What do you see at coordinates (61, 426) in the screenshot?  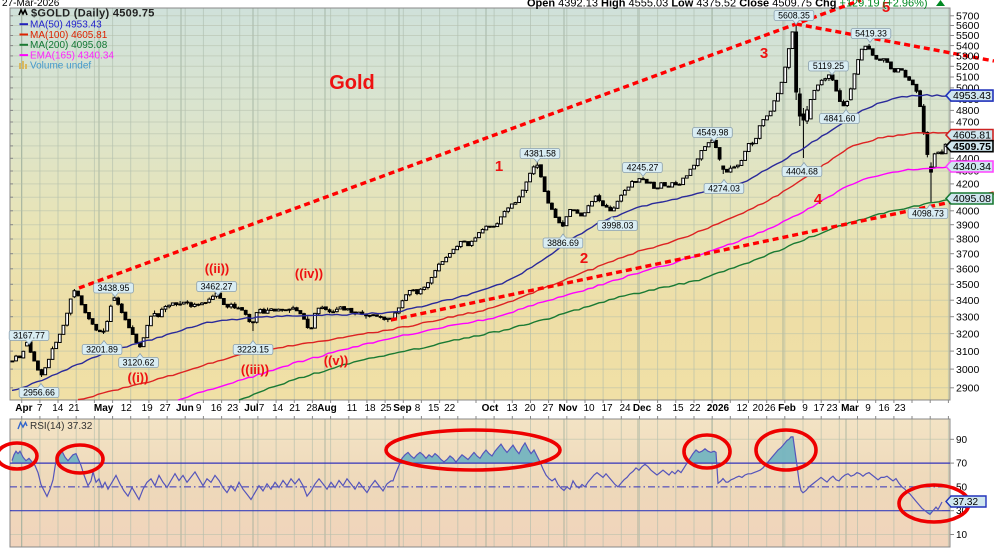 I see `svg-text: RSI(14) 37.32` at bounding box center [61, 426].